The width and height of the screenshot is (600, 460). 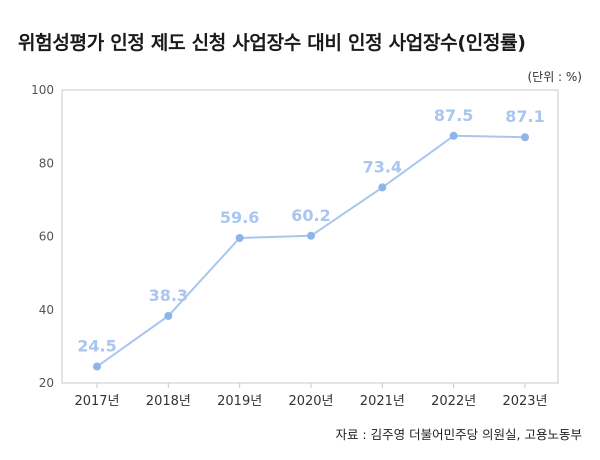 I want to click on y-tick-label: 60, so click(x=46, y=237).